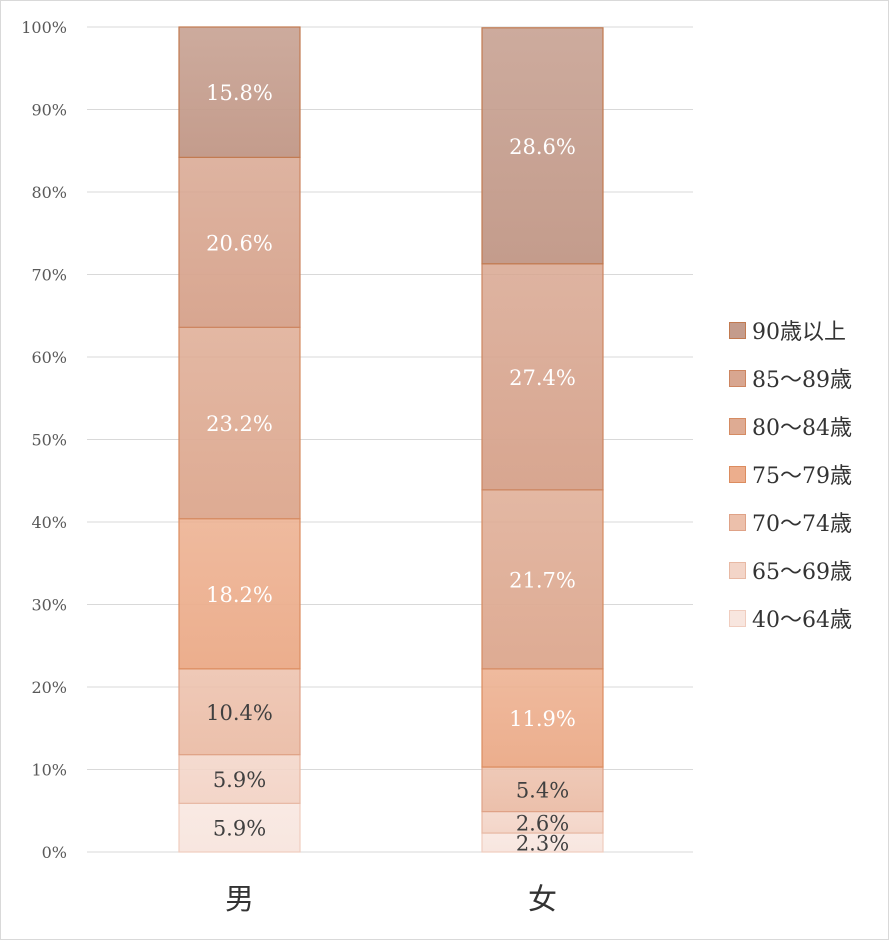  Describe the element at coordinates (44, 27) in the screenshot. I see `y-tick-label: 100%` at that location.